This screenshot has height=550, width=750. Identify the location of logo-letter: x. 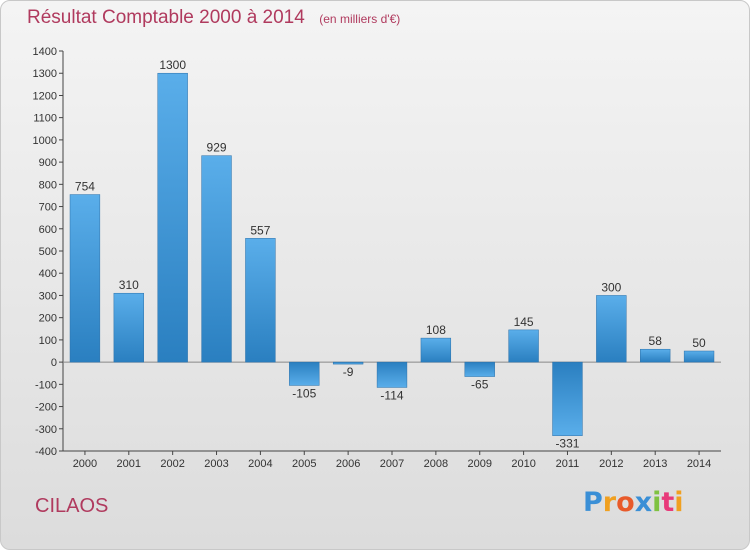
(643, 502).